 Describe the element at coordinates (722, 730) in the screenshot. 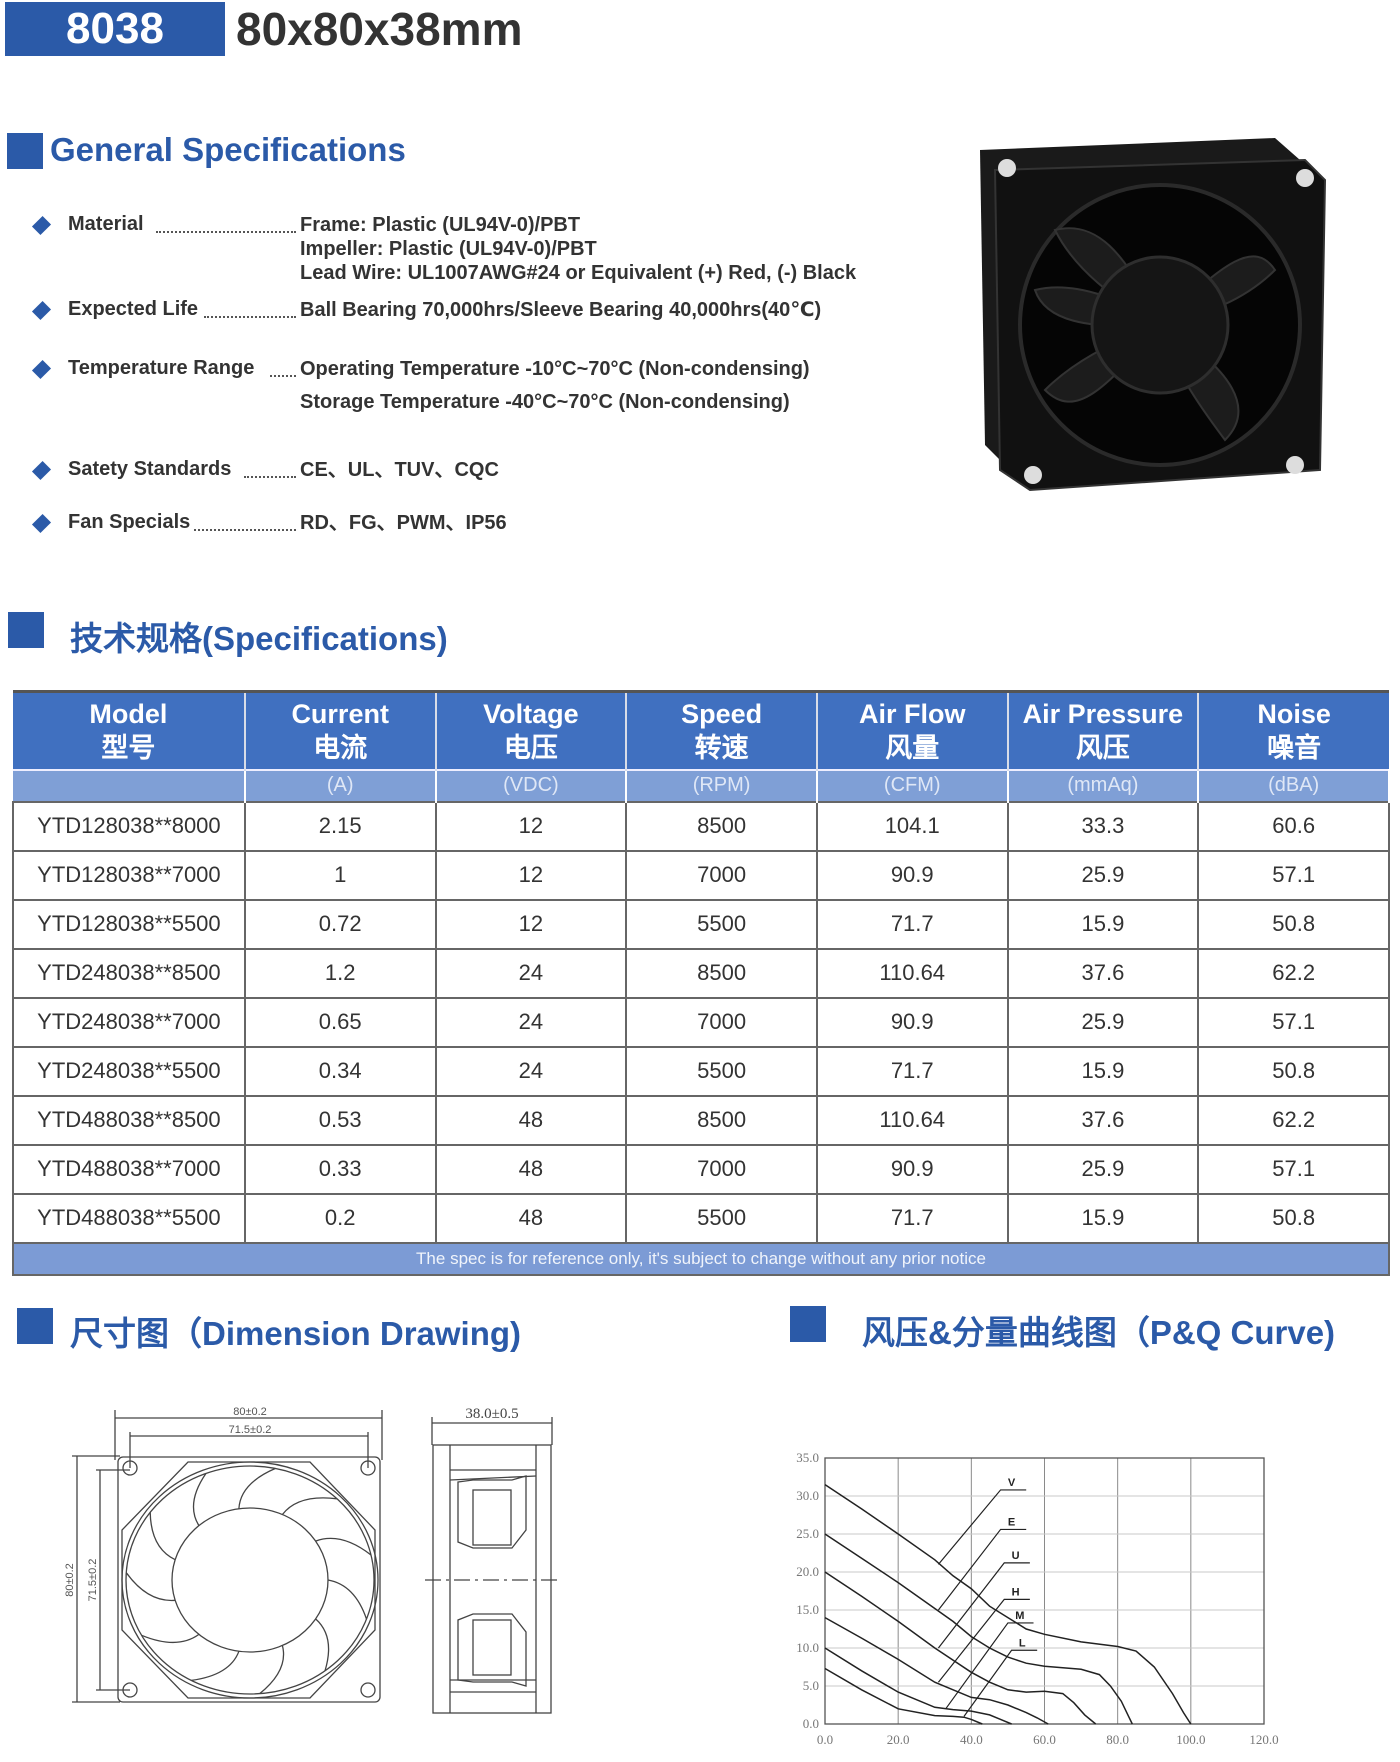

I see `column-header: Speed 转速` at that location.